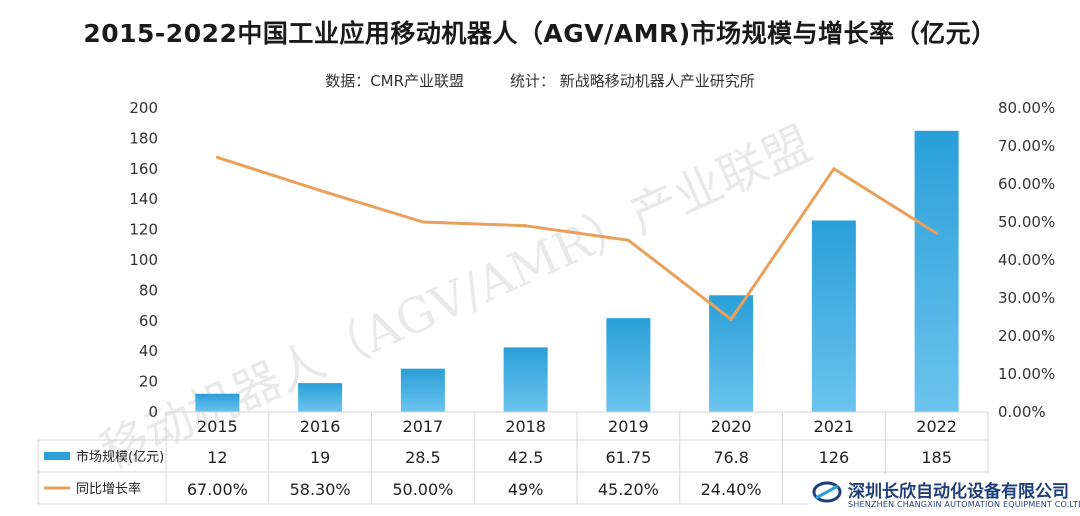  I want to click on left-axis-tick: 0, so click(153, 412).